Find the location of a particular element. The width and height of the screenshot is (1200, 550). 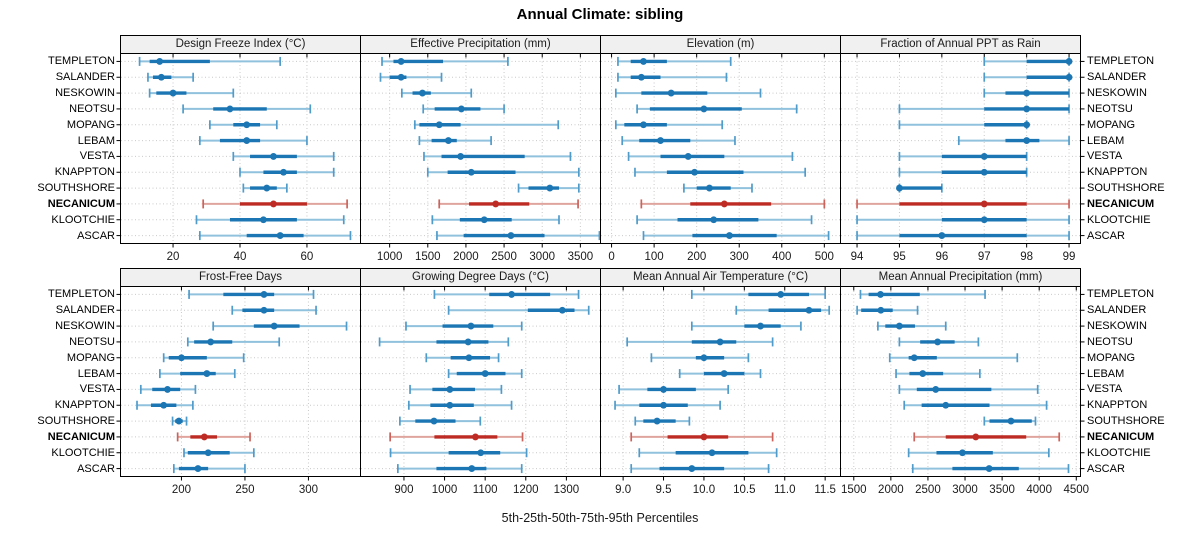

x-tick-label: 900 is located at coordinates (403, 490).